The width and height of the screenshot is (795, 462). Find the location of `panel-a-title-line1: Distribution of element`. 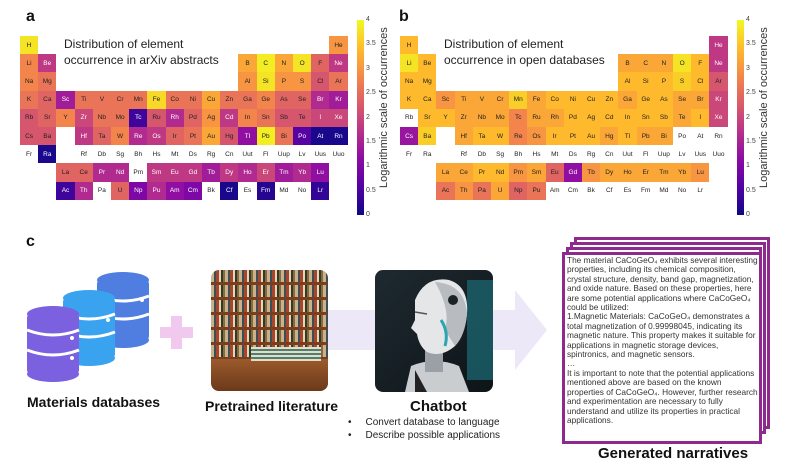

panel-a-title-line1: Distribution of element is located at coordinates (124, 44).